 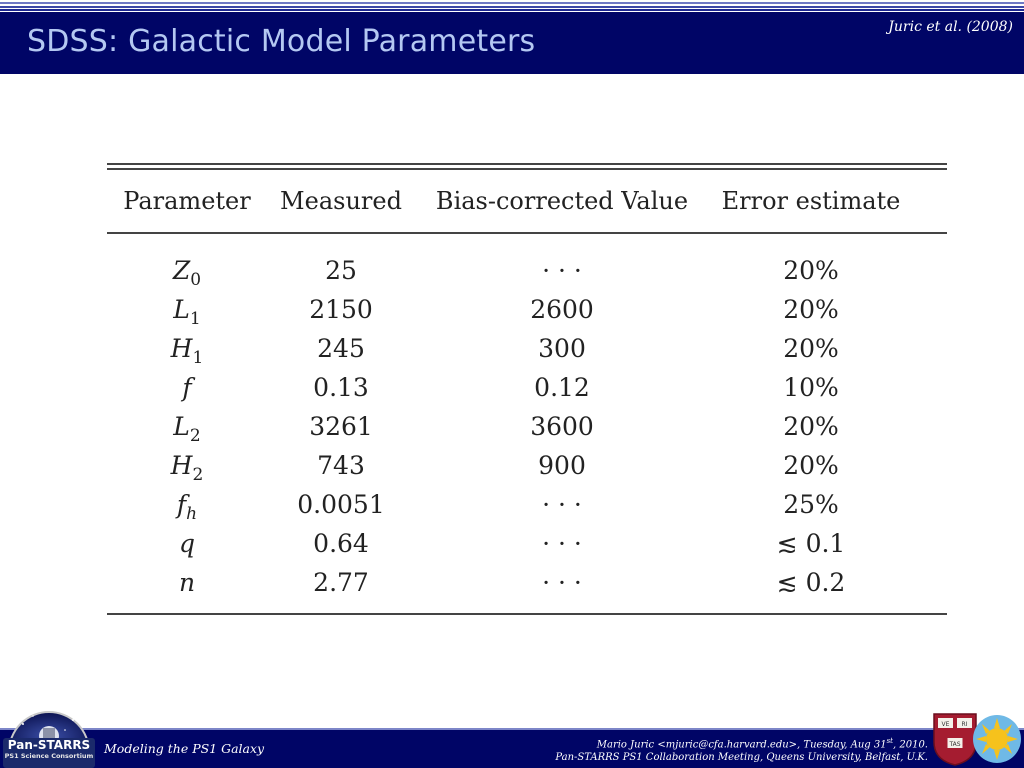 I want to click on row-parameter: L2, so click(x=186, y=428).